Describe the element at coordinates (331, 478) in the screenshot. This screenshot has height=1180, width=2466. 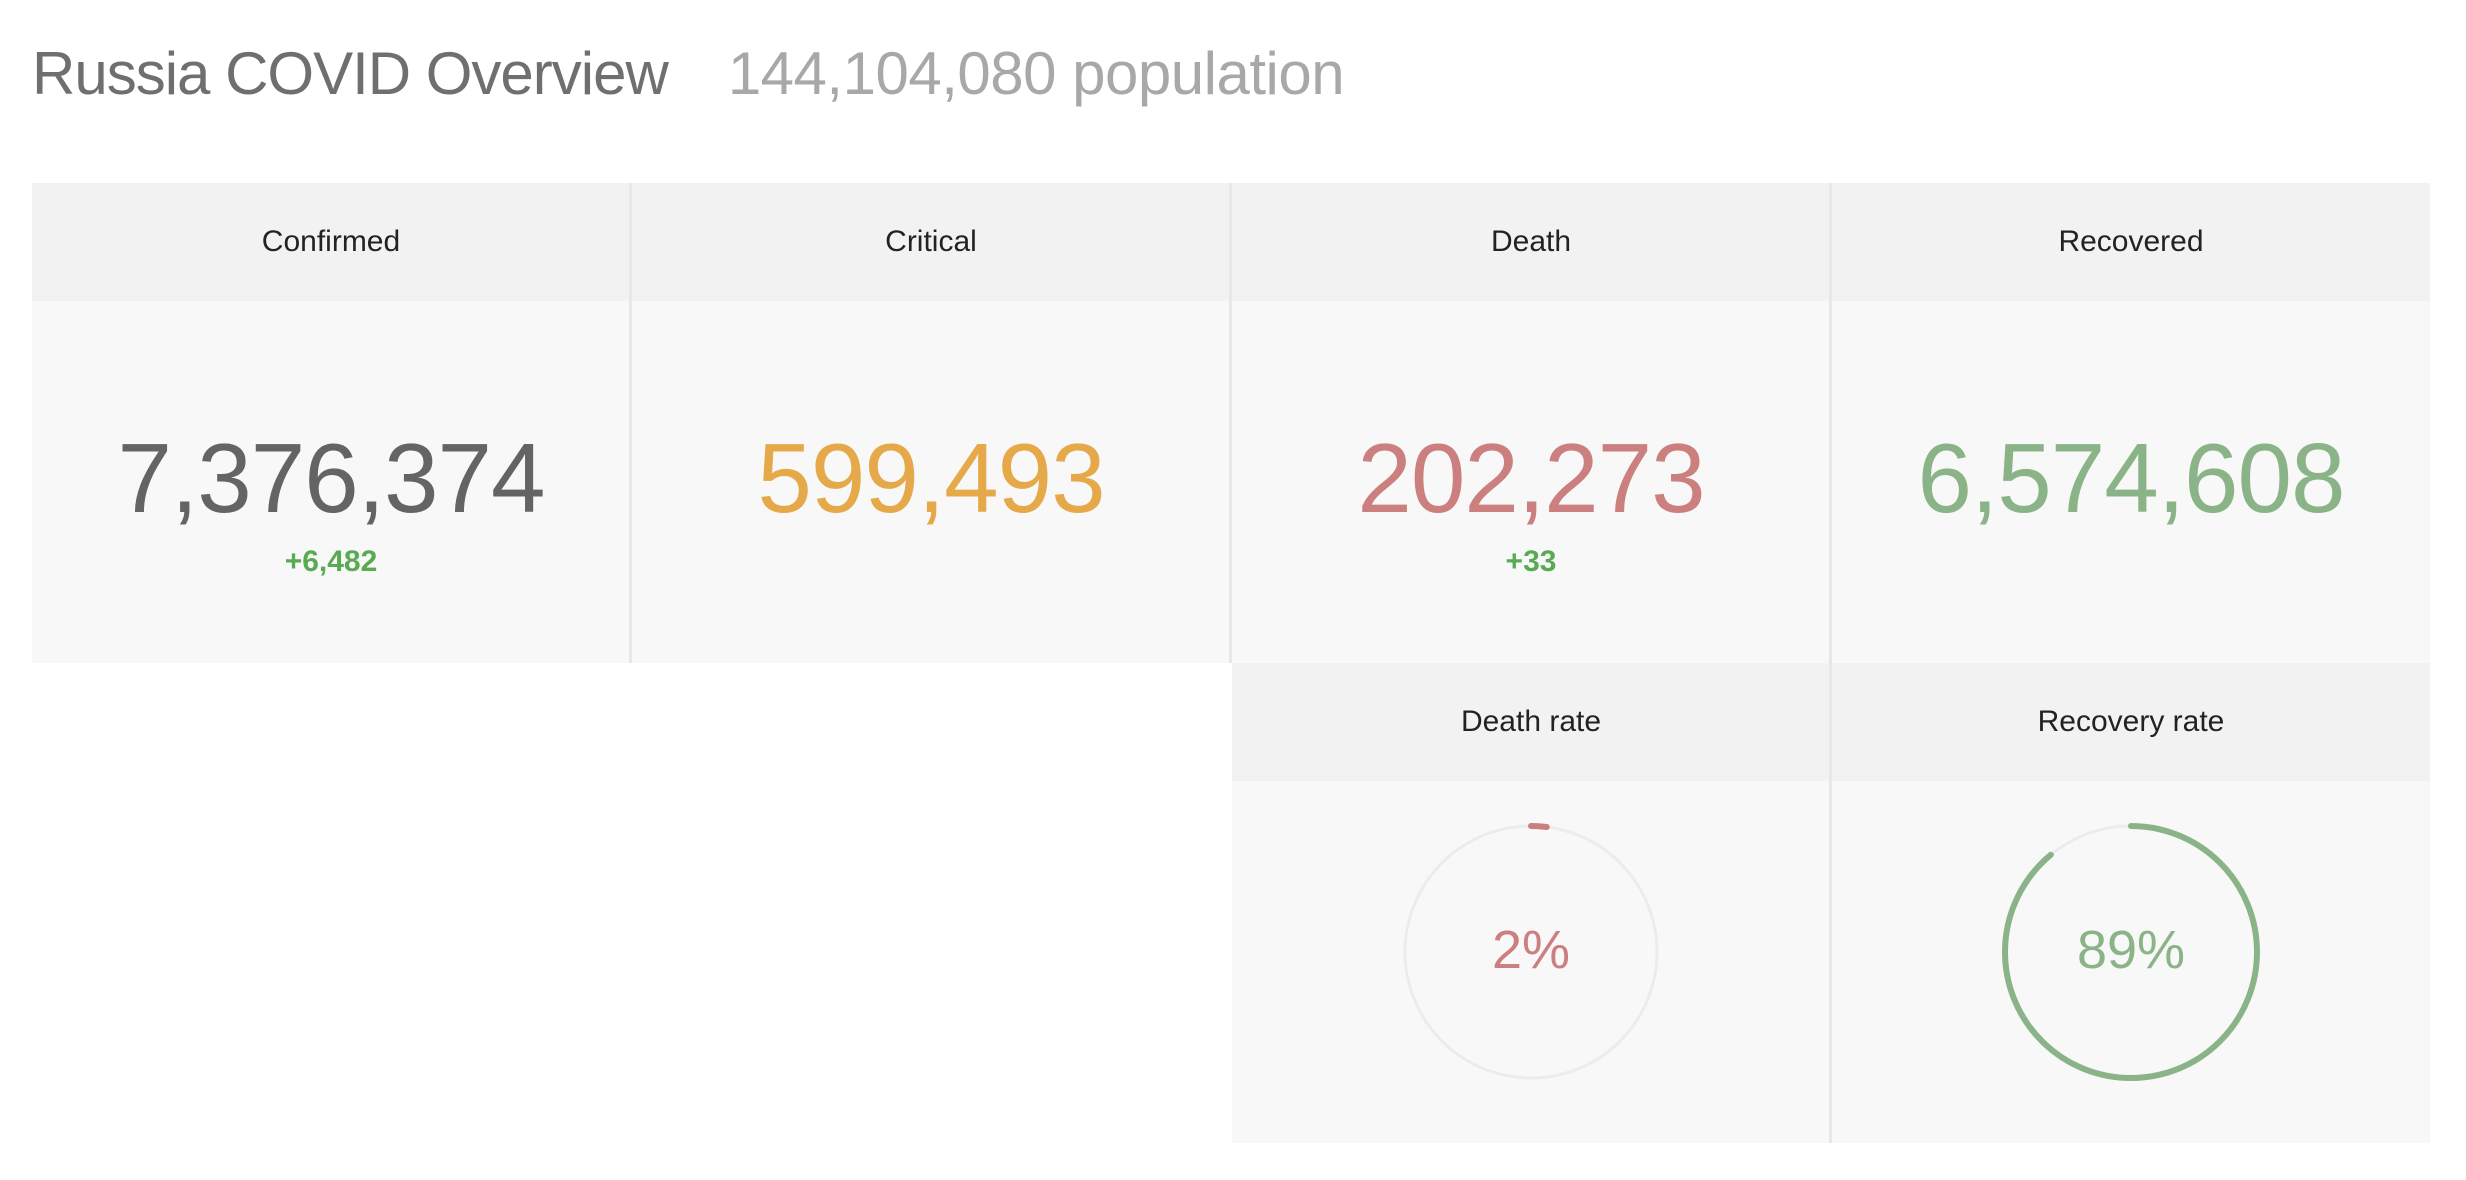
I see `confirmed-value: 7,376,374` at that location.